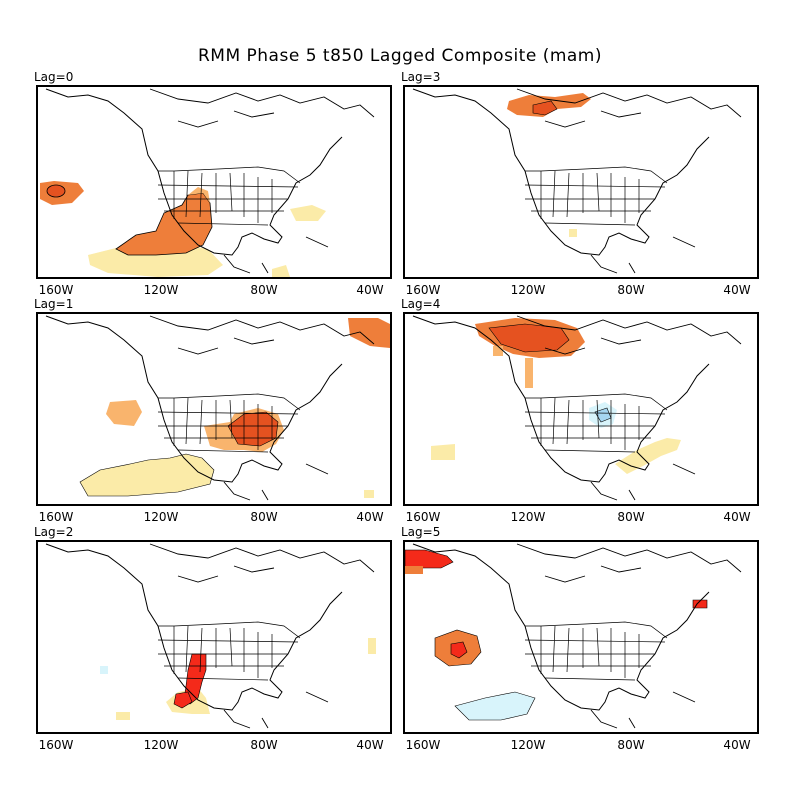  I want to click on panel-lag-3: Lag=3 160W 120W 80W 40W, so click(580, 183).